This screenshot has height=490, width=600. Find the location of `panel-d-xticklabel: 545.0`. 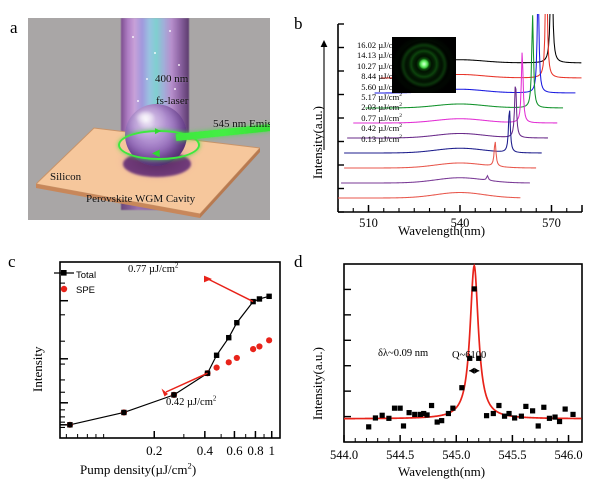

panel-d-xticklabel: 545.0 is located at coordinates (456, 455).